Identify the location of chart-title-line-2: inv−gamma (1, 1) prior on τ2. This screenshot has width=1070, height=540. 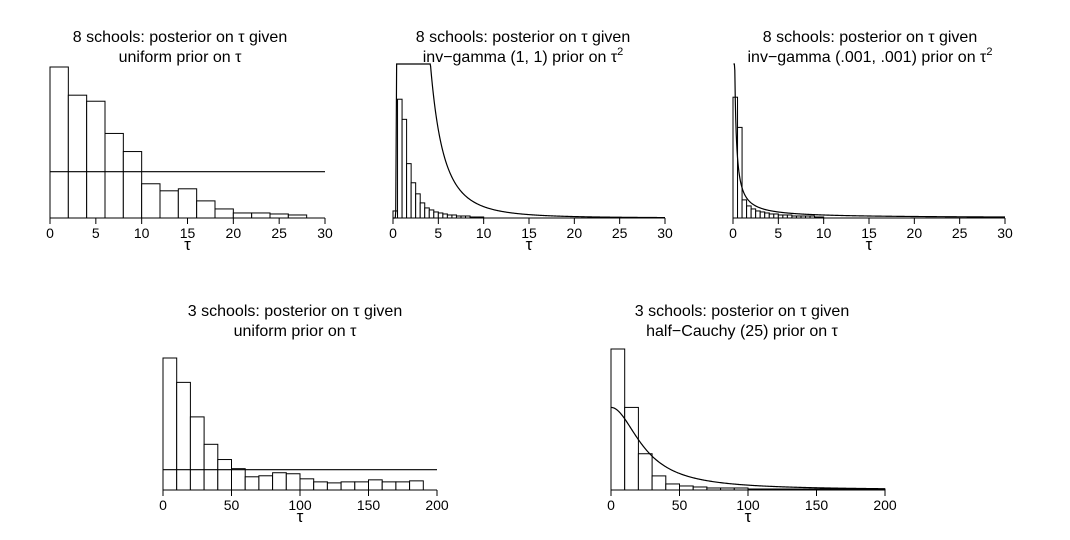
(523, 56).